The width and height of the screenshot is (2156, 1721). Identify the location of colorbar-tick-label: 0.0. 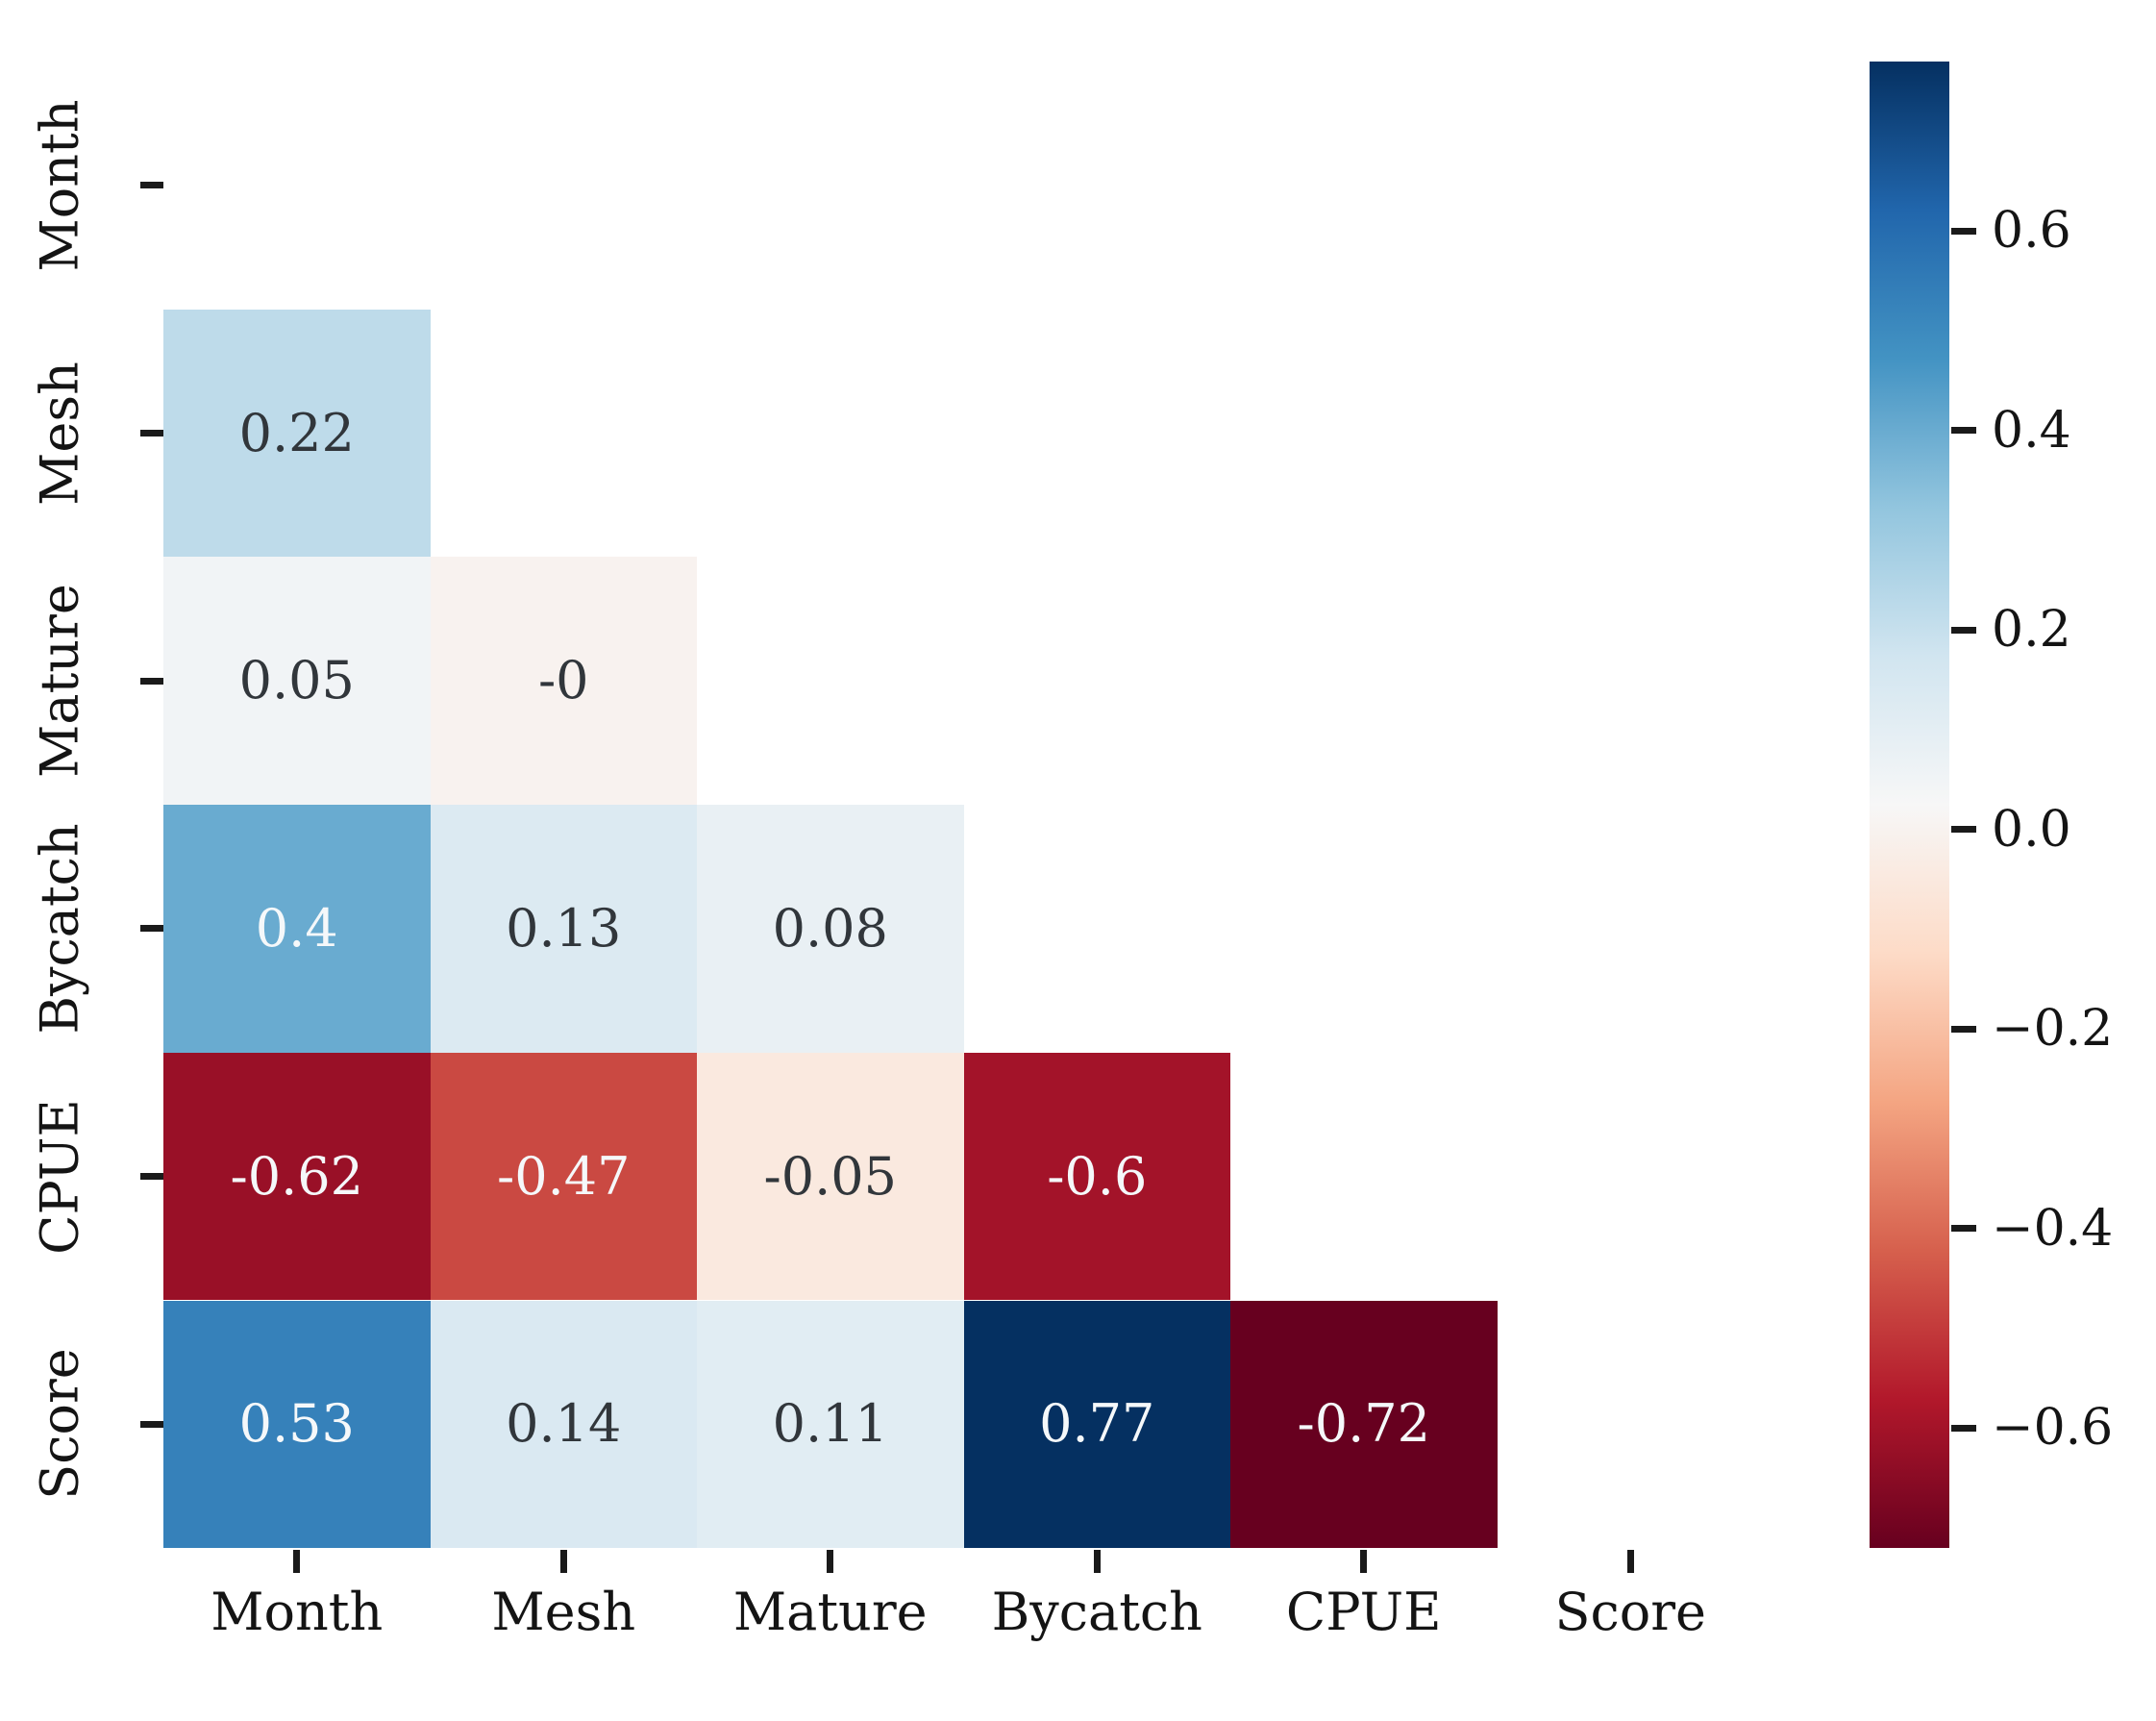
(2031, 829).